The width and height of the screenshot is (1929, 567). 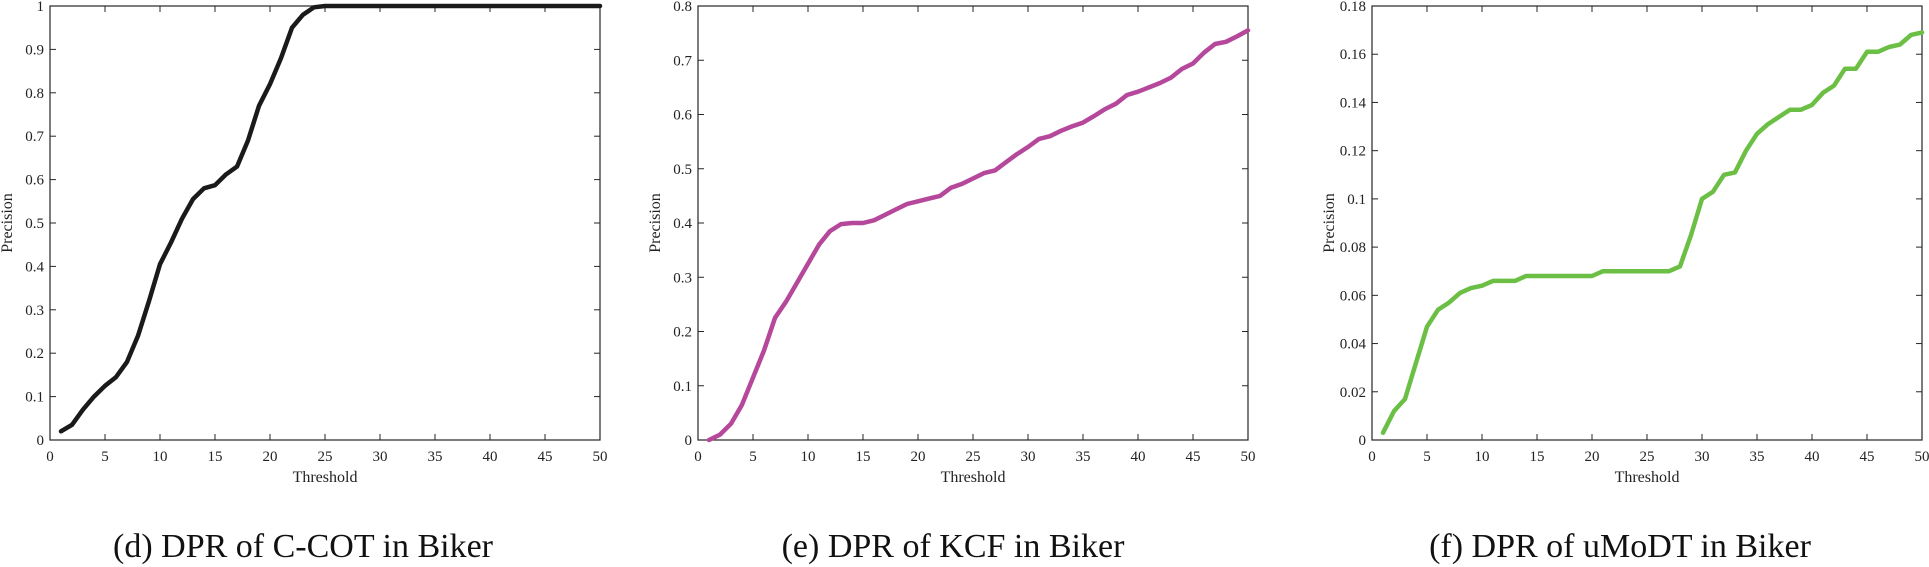 I want to click on figure-caption: (f) DPR of uMoDT in Biker, so click(x=1620, y=546).